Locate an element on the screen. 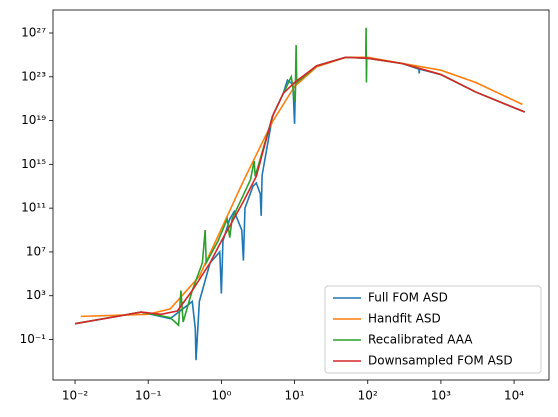 Image resolution: width=558 pixels, height=417 pixels. legend-box is located at coordinates (433, 329).